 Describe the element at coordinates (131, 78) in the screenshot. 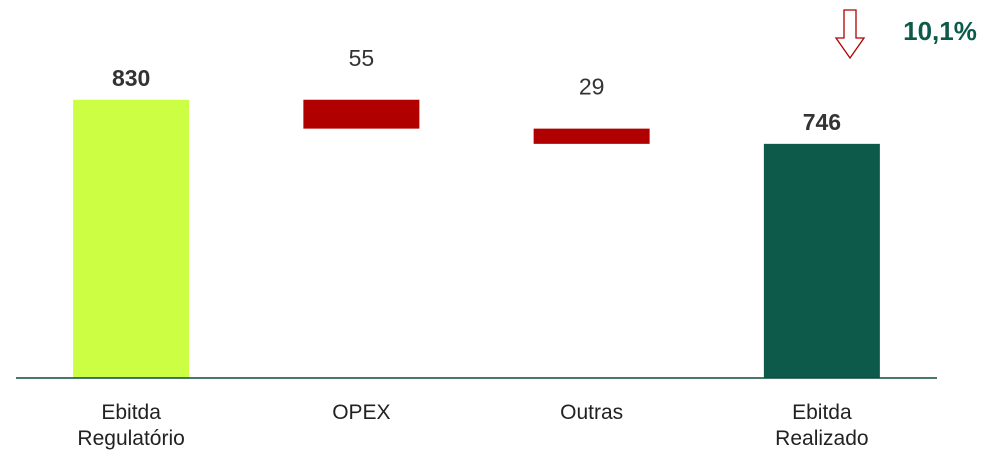

I see `value-label: 830` at that location.